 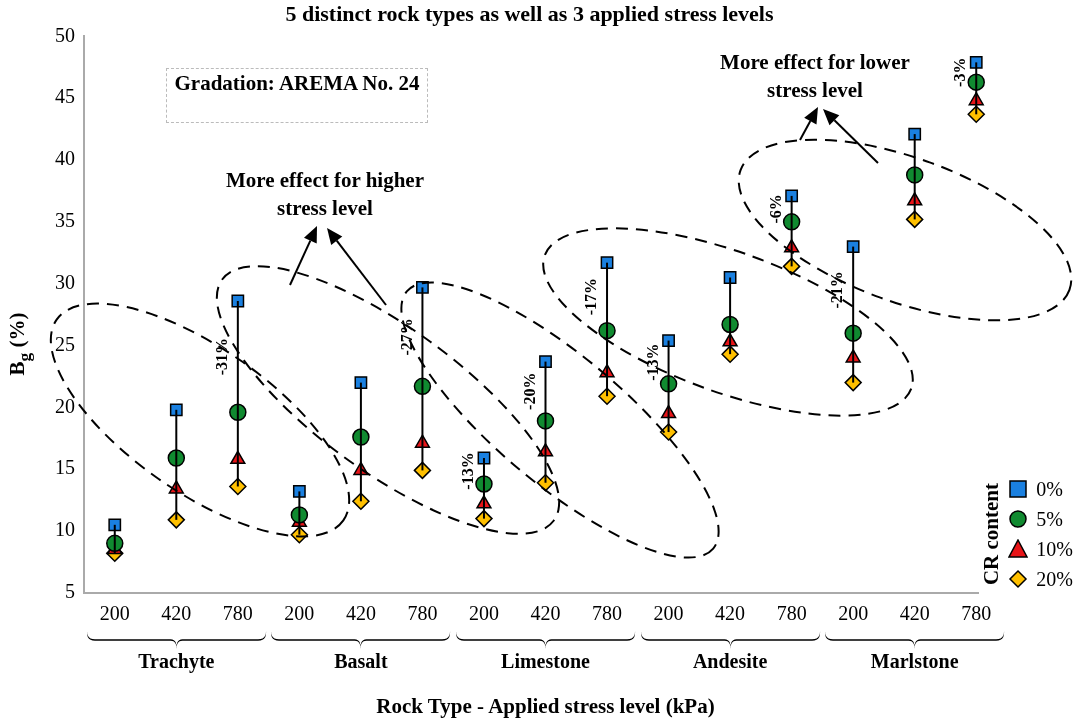 What do you see at coordinates (591, 297) in the screenshot?
I see `annotation: -17%` at bounding box center [591, 297].